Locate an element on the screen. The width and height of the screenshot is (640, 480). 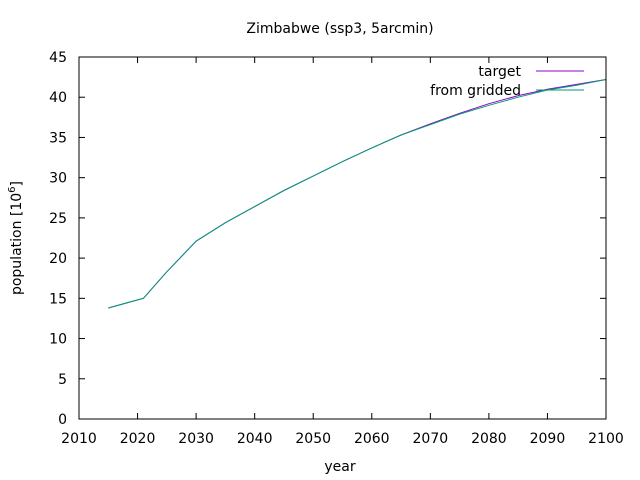
y-axis-label-main: population [10 is located at coordinates (17, 244).